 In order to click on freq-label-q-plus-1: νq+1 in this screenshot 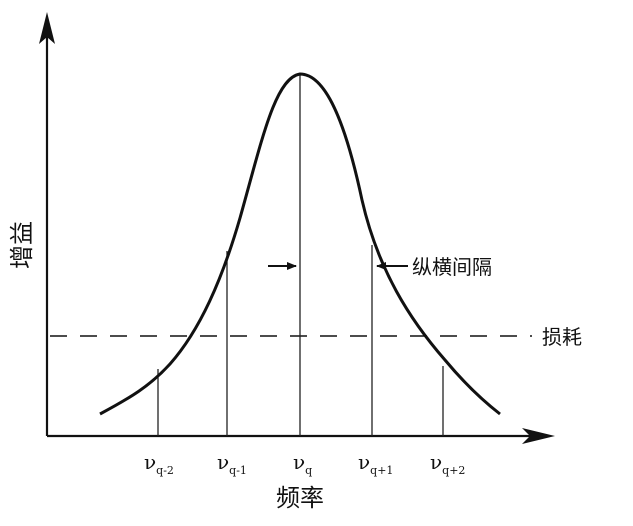, I will do `click(375, 463)`.